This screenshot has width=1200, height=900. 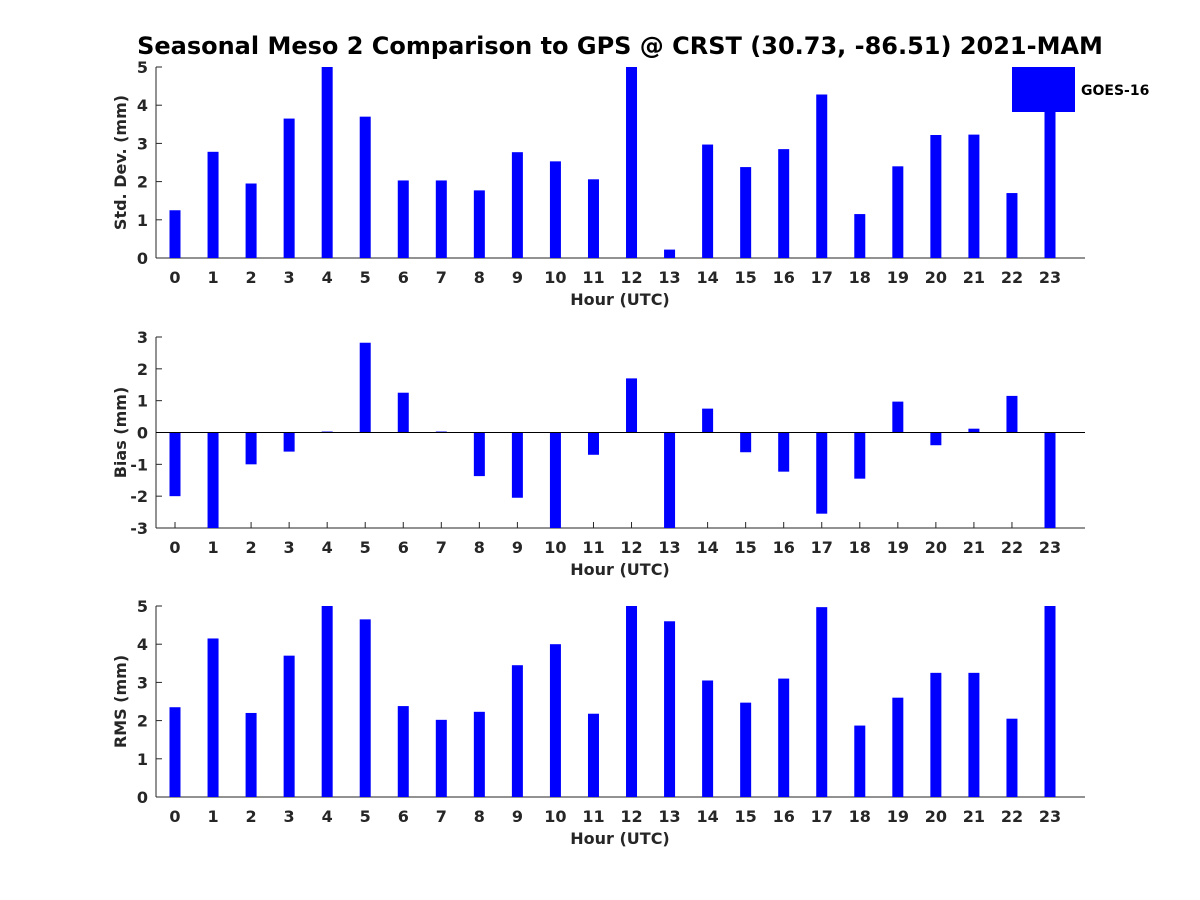 What do you see at coordinates (142, 606) in the screenshot?
I see `rms-y-tick-label: 5` at bounding box center [142, 606].